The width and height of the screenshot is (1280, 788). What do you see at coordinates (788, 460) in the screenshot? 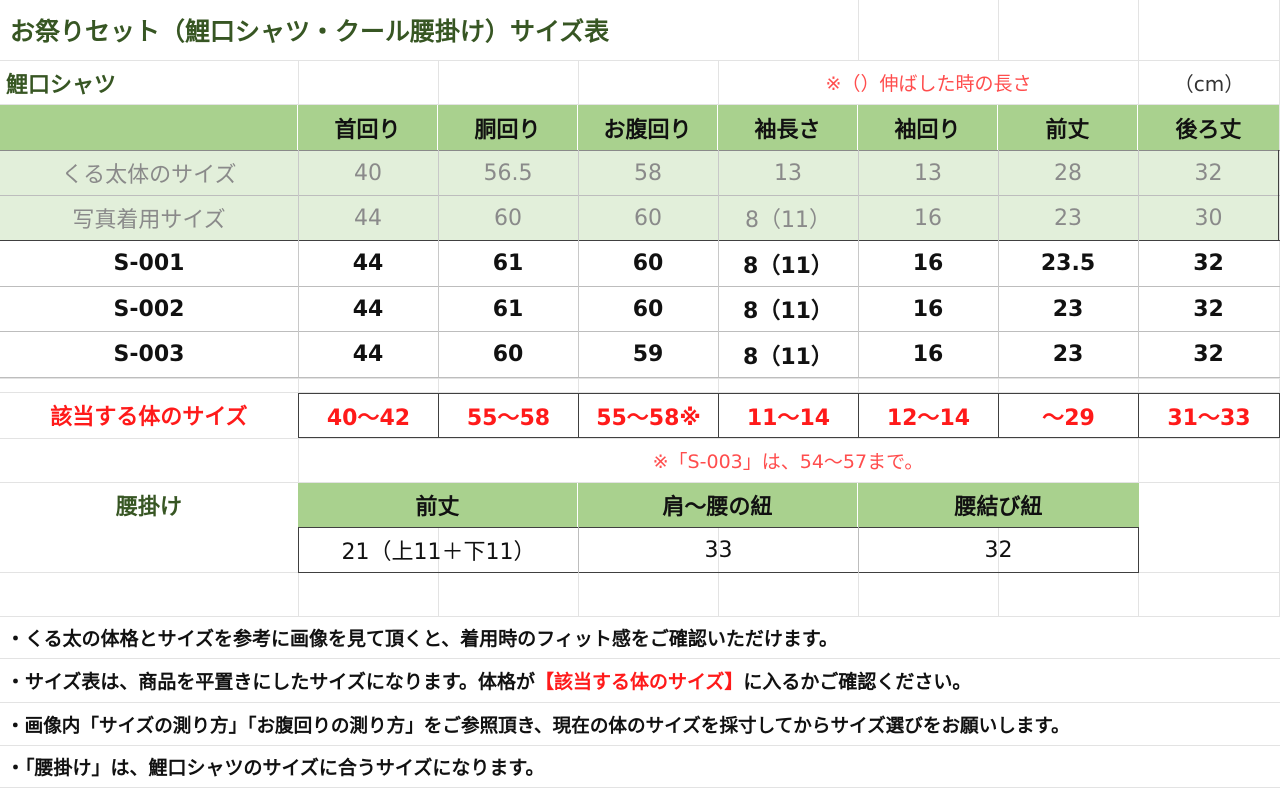
I see `fit-note: ※「S-003」は、54～57まで。` at bounding box center [788, 460].